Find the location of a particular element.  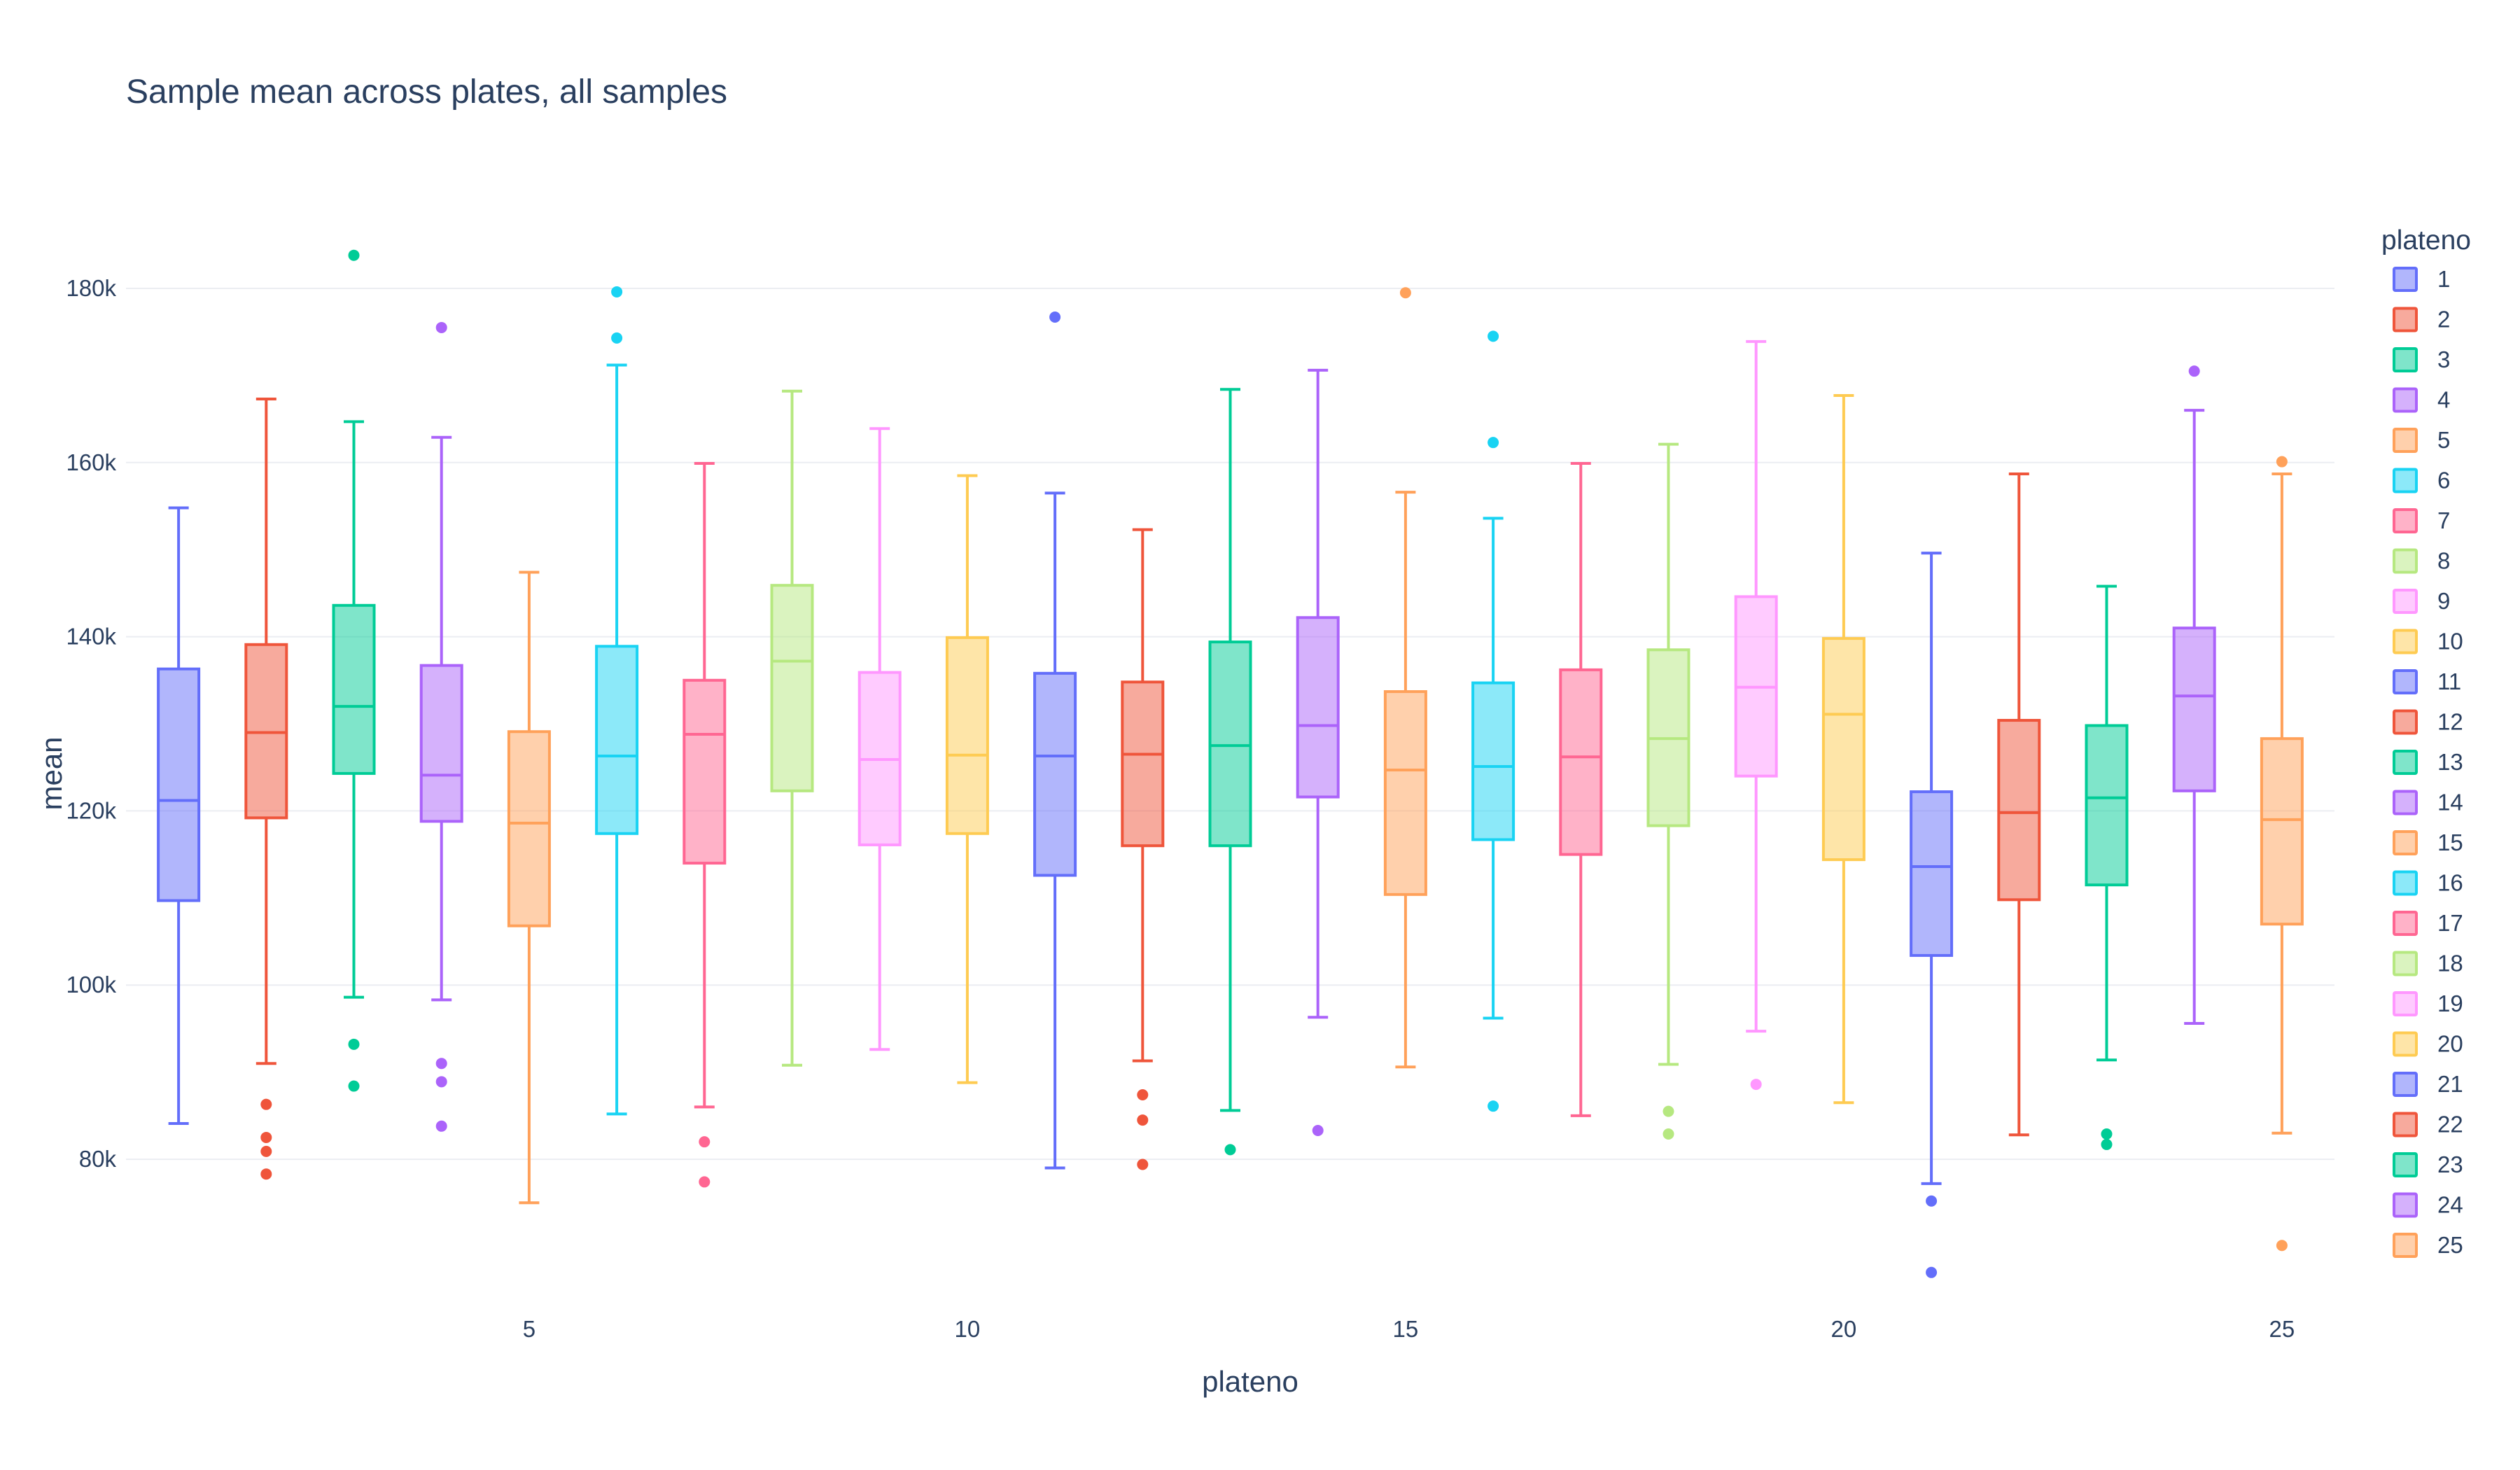

legend-item-3: 3 is located at coordinates (2421, 359).